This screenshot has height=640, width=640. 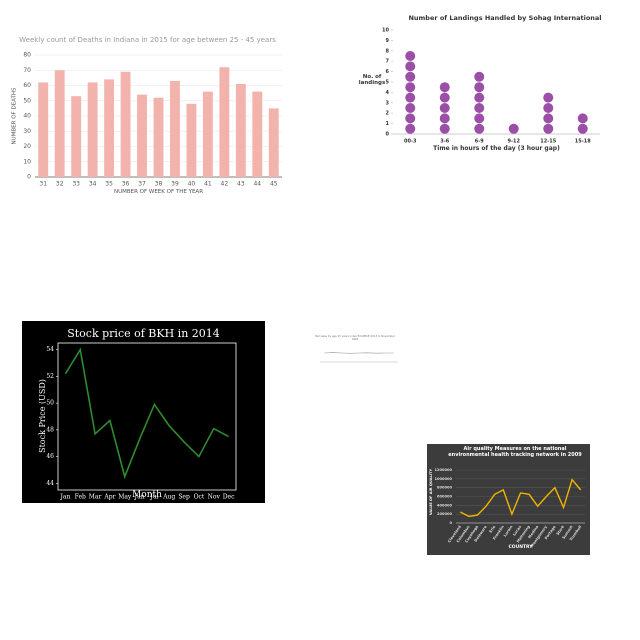 What do you see at coordinates (388, 83) in the screenshot?
I see `y-tick-label: 5` at bounding box center [388, 83].